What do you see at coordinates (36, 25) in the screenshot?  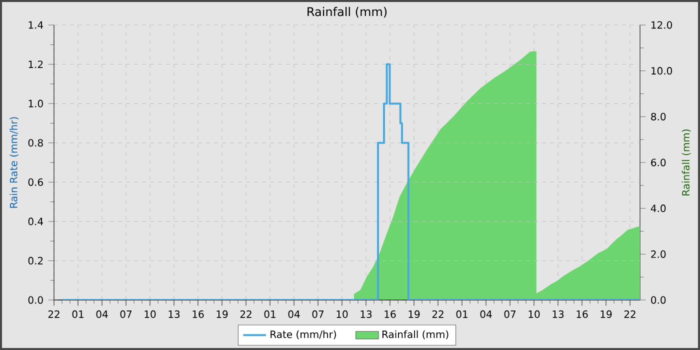 I see `y-tick-label: 1.4` at bounding box center [36, 25].